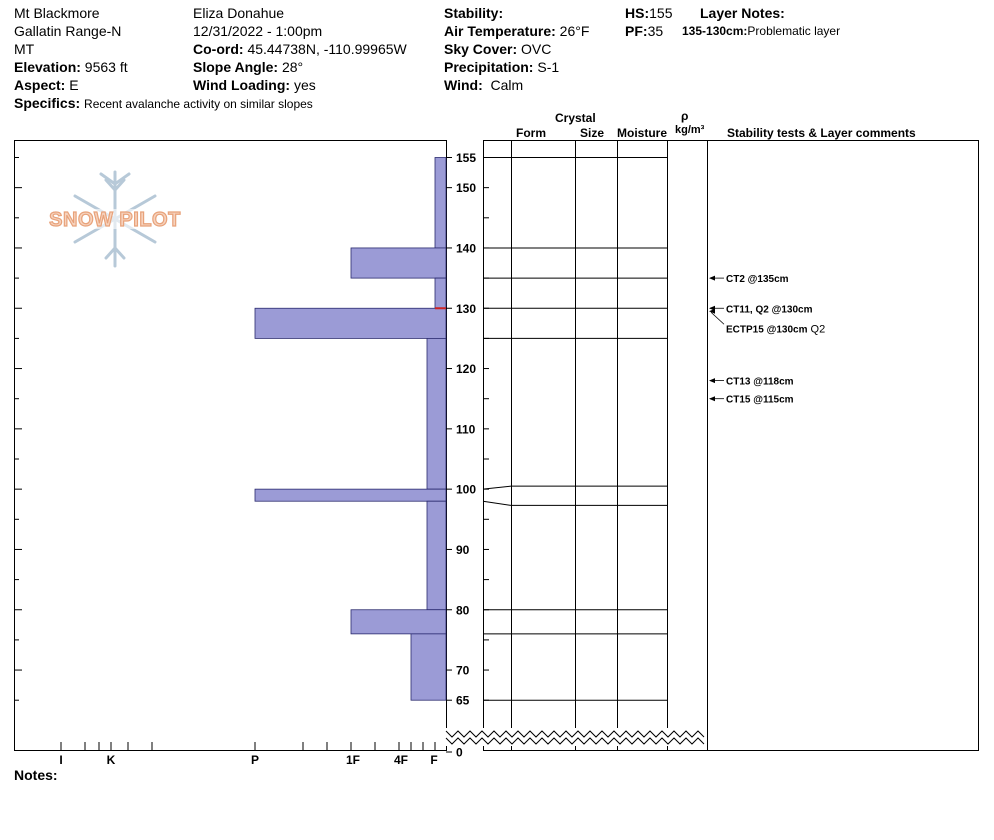 This screenshot has height=840, width=994. What do you see at coordinates (690, 130) in the screenshot?
I see `density-unit-header: kg/m³` at bounding box center [690, 130].